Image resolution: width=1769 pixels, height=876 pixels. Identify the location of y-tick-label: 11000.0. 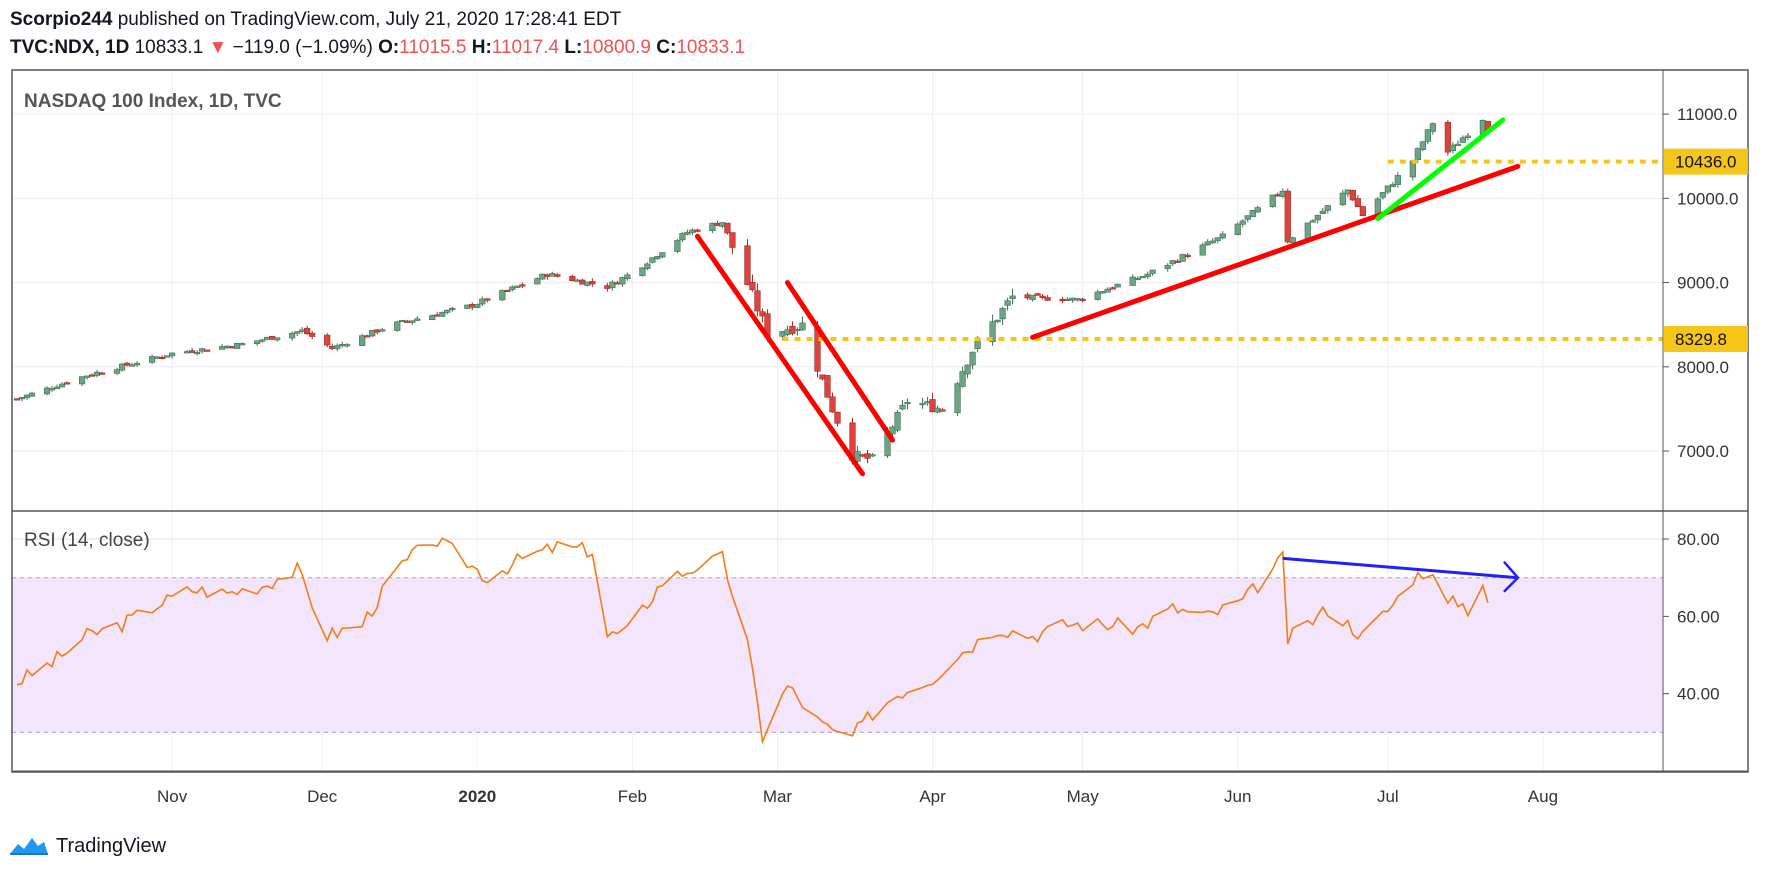
(1707, 114).